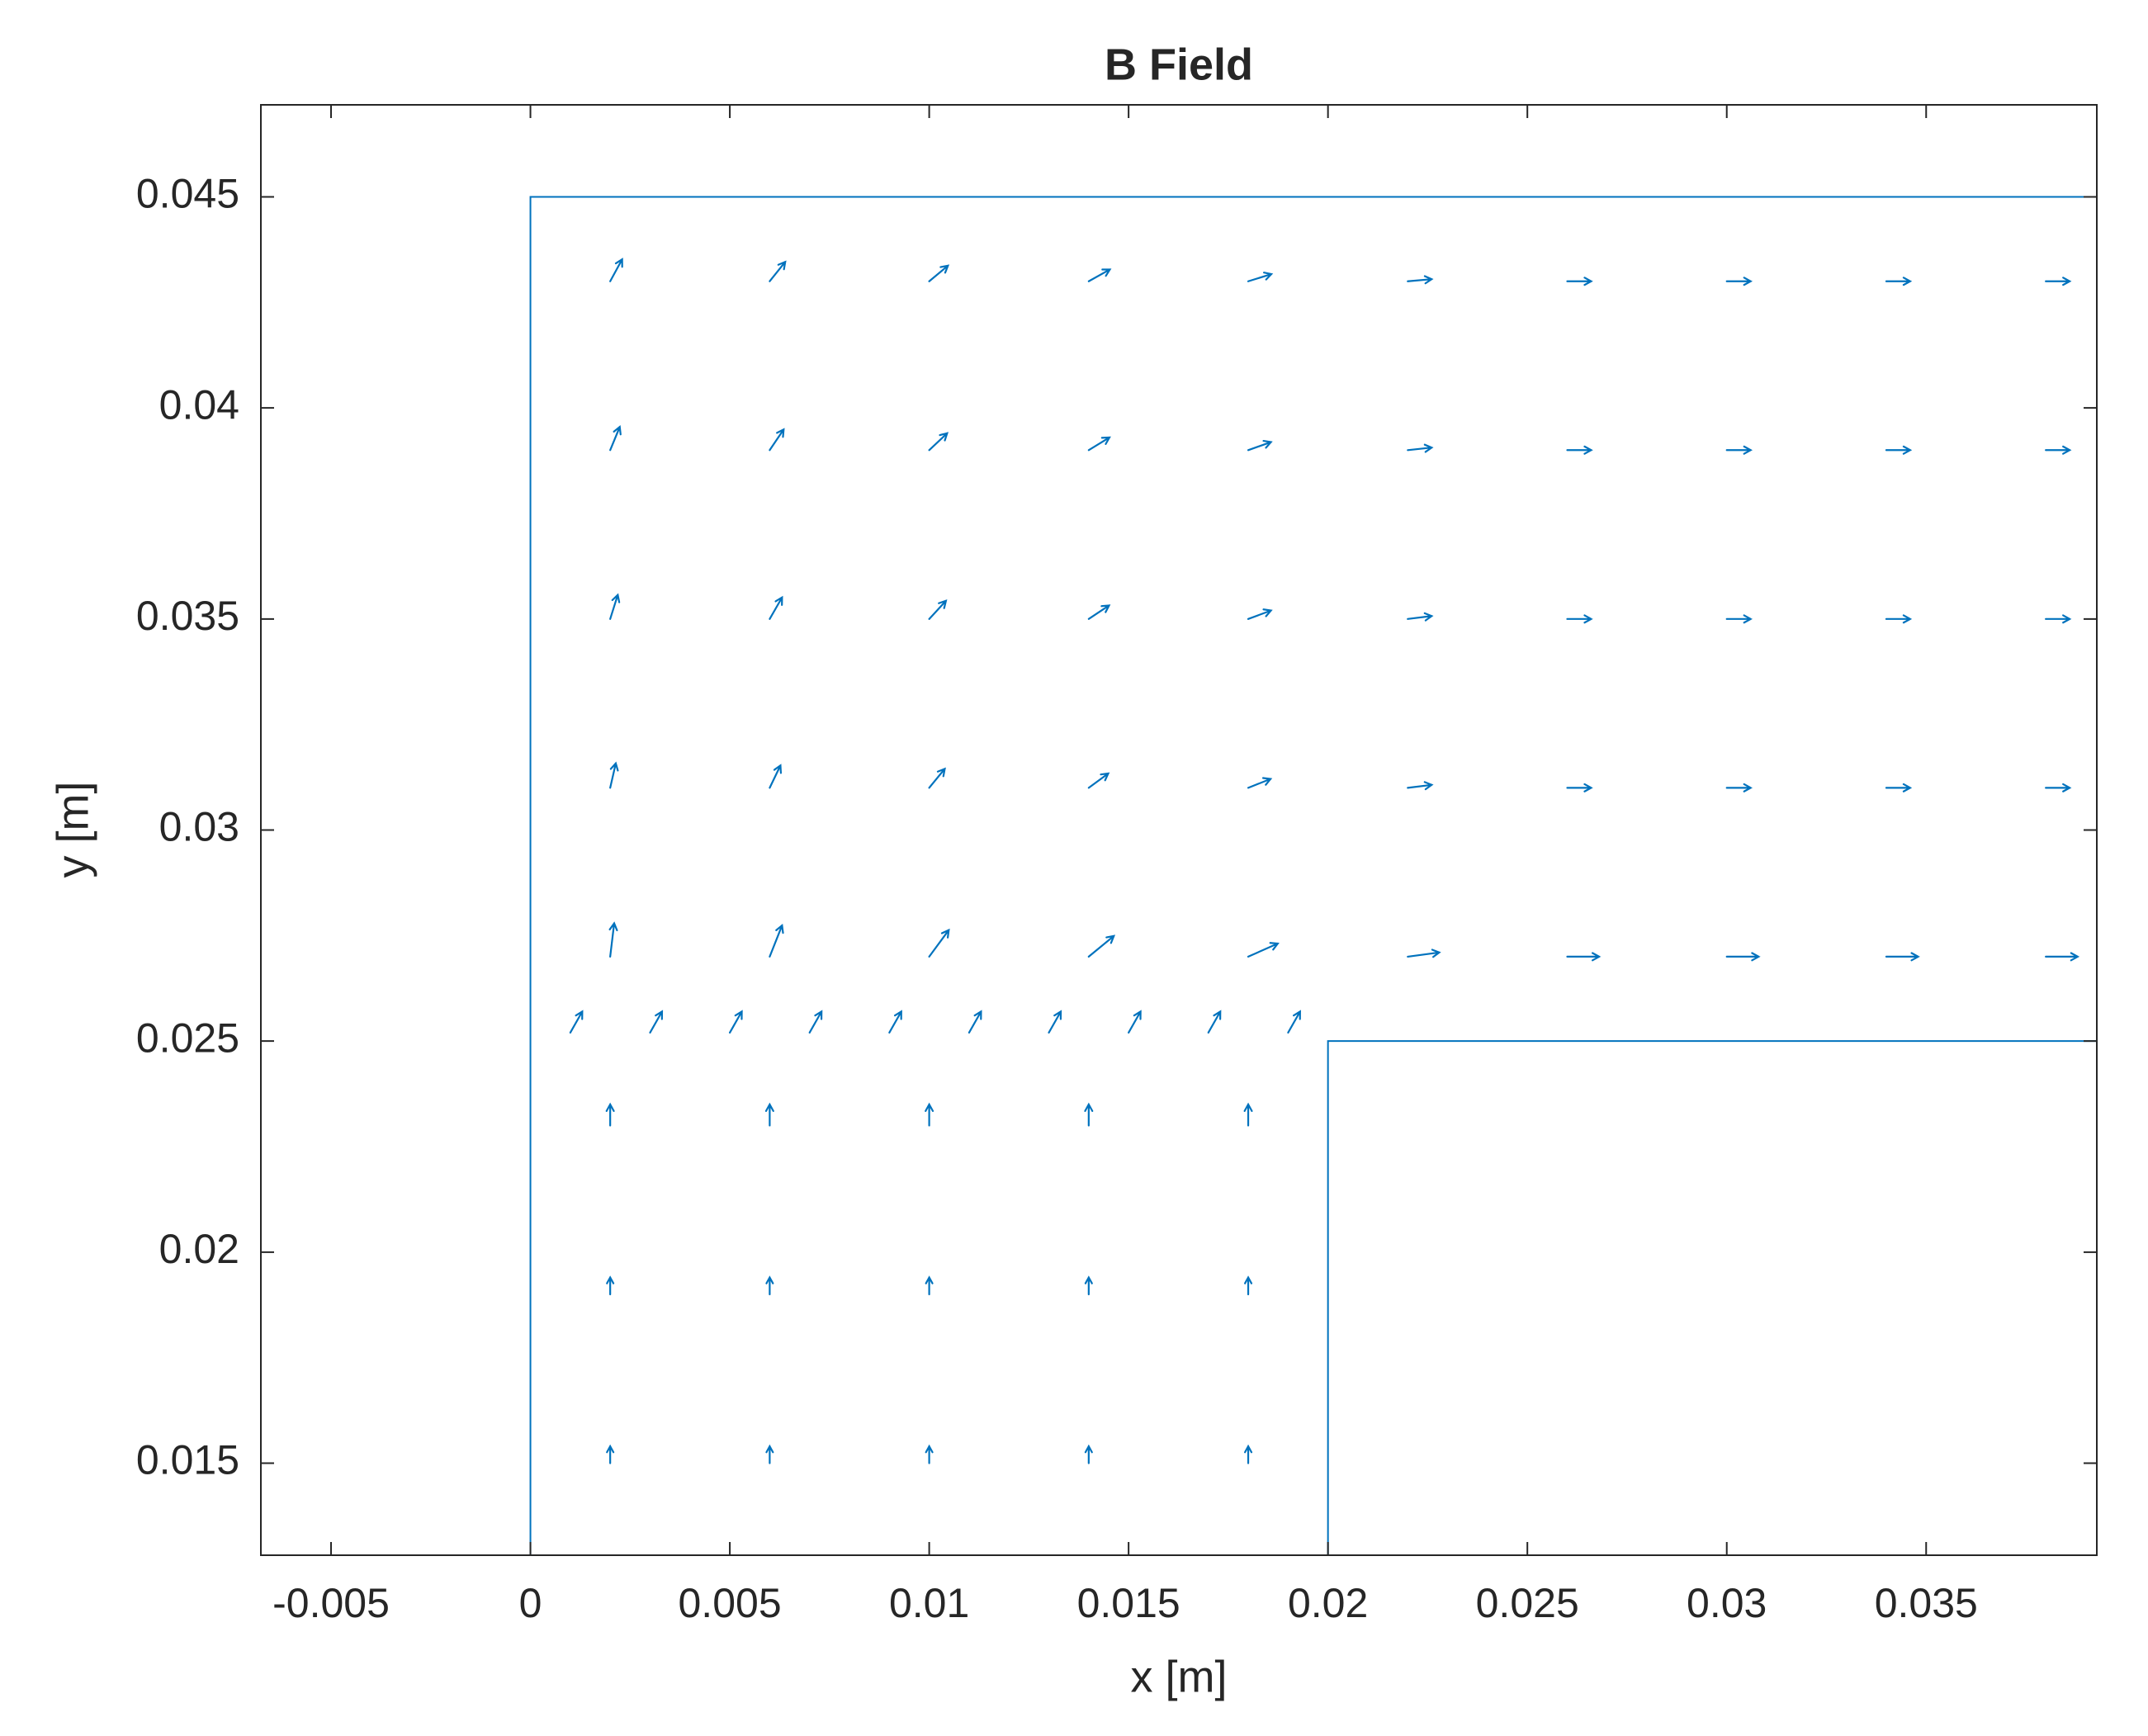 Image resolution: width=2148 pixels, height=1736 pixels. I want to click on y-tick-label: 0.035, so click(187, 616).